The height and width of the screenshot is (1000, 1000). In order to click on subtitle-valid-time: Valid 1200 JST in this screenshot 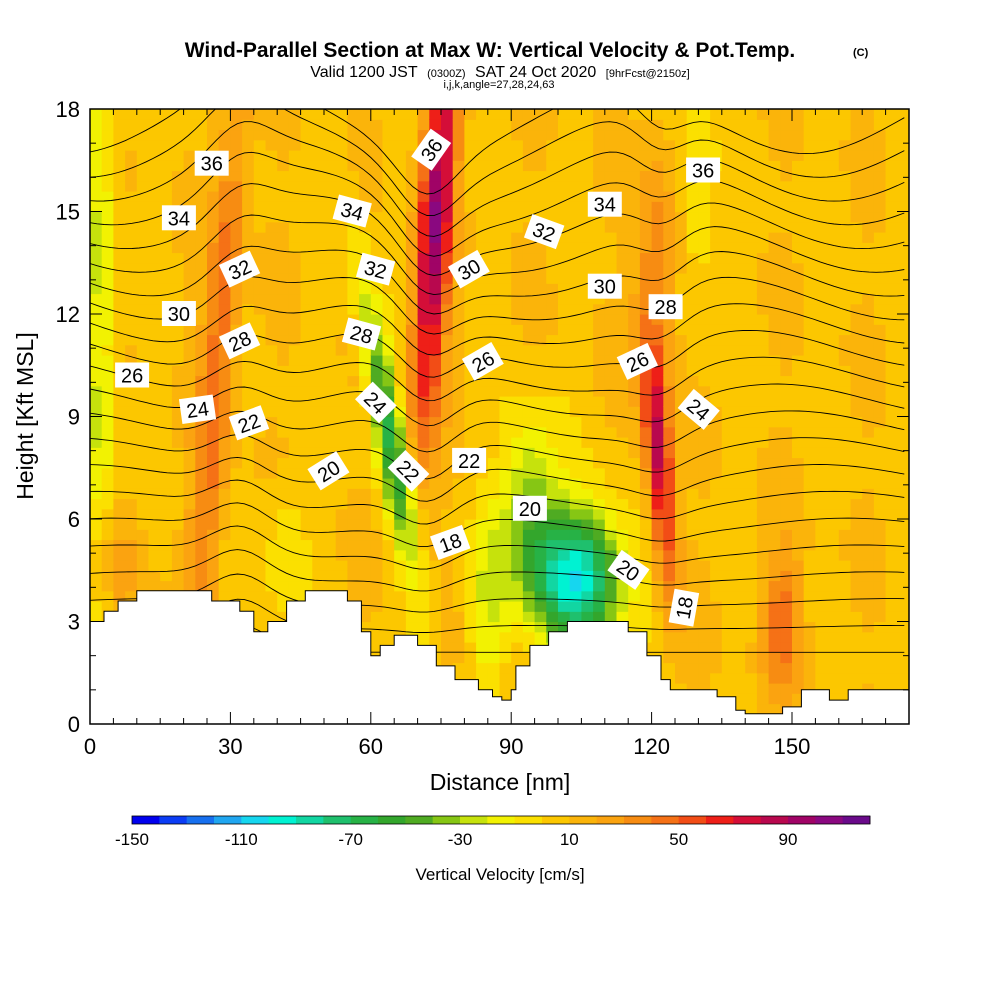, I will do `click(364, 72)`.